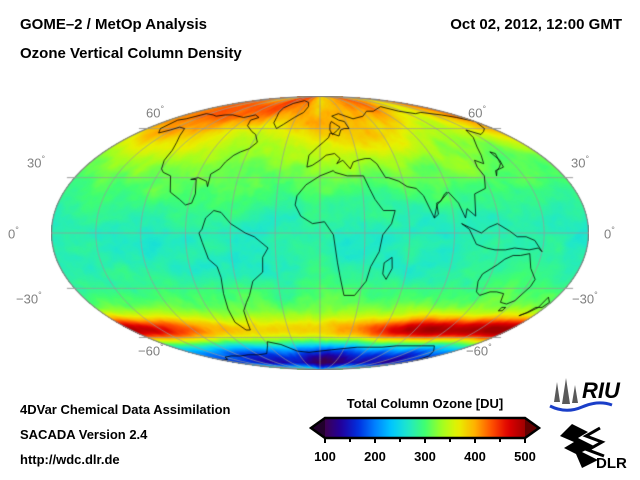 This screenshot has width=640, height=480. I want to click on colorbar-high-arrow-icon, so click(532, 428).